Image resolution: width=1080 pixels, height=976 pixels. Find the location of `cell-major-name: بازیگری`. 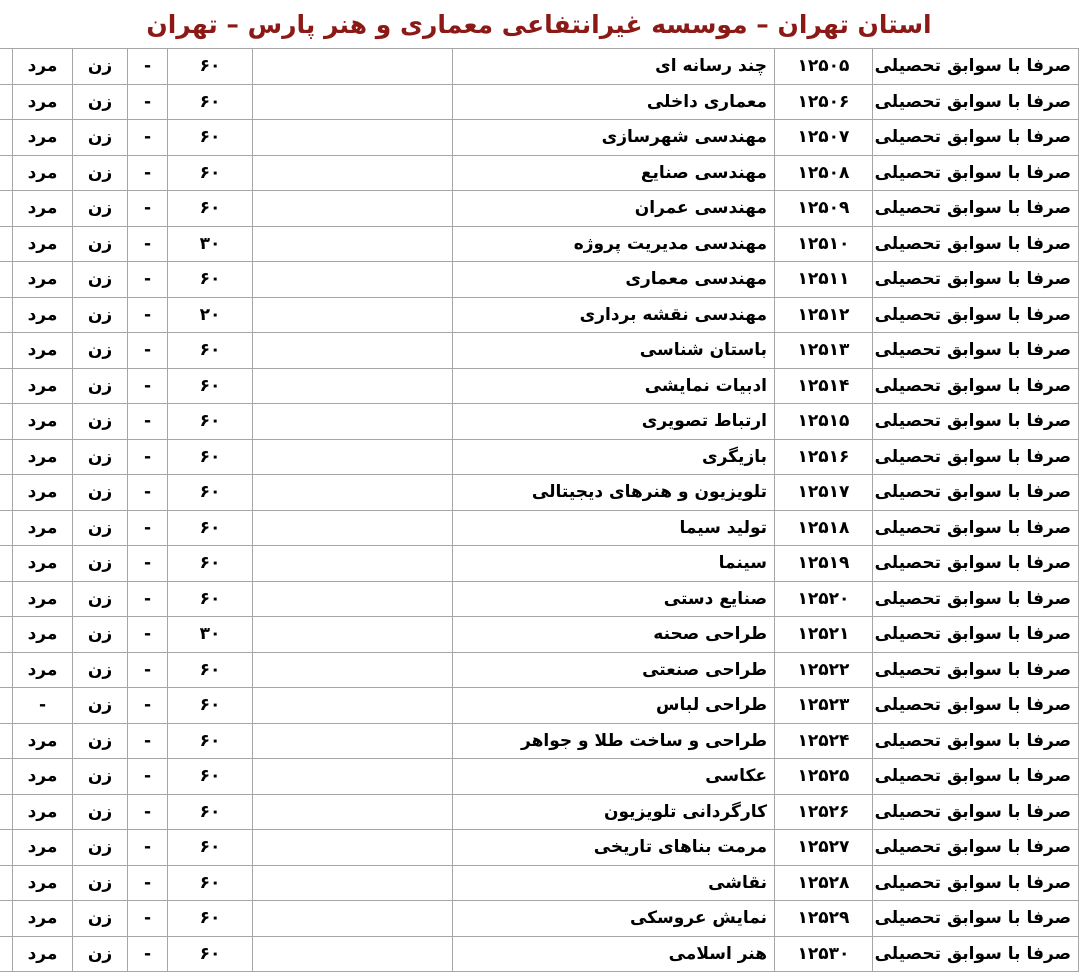

cell-major-name: بازیگری is located at coordinates (614, 456).